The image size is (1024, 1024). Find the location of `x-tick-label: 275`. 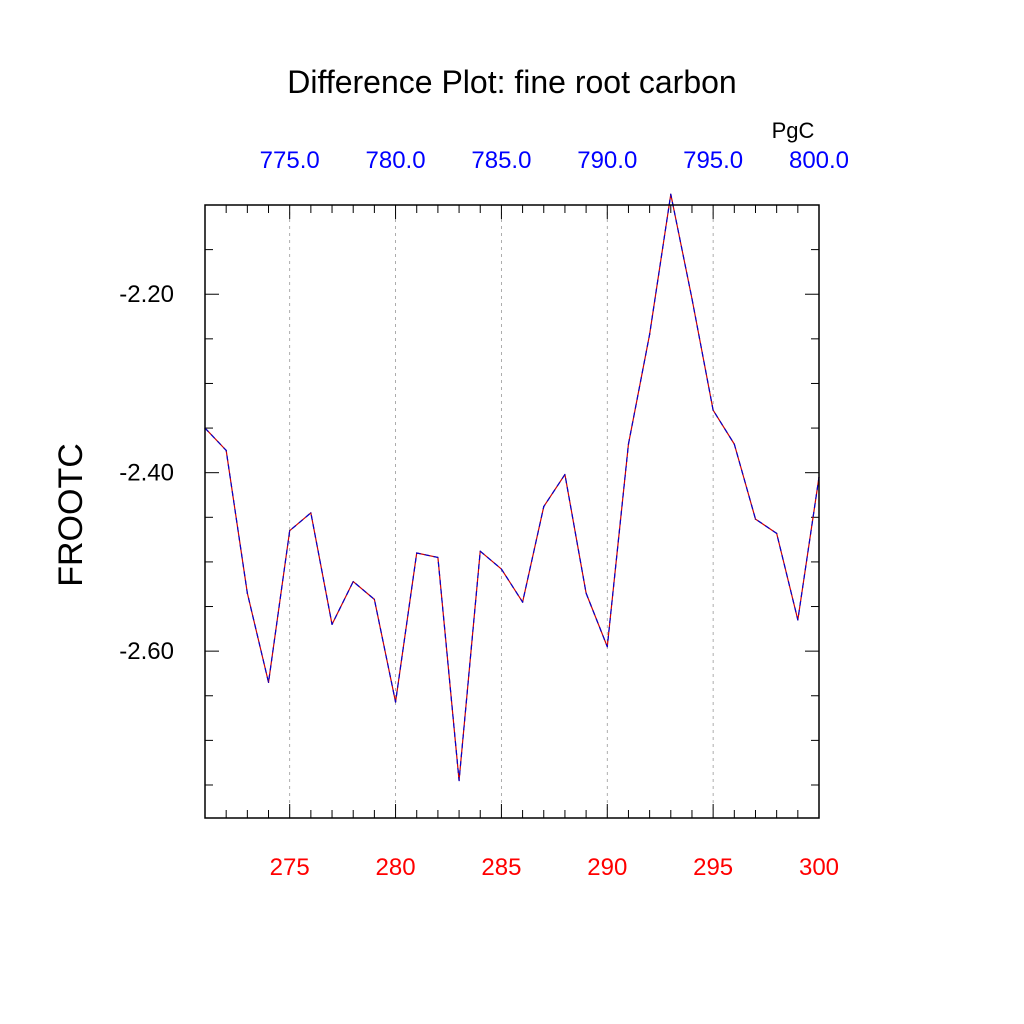

x-tick-label: 275 is located at coordinates (290, 867).